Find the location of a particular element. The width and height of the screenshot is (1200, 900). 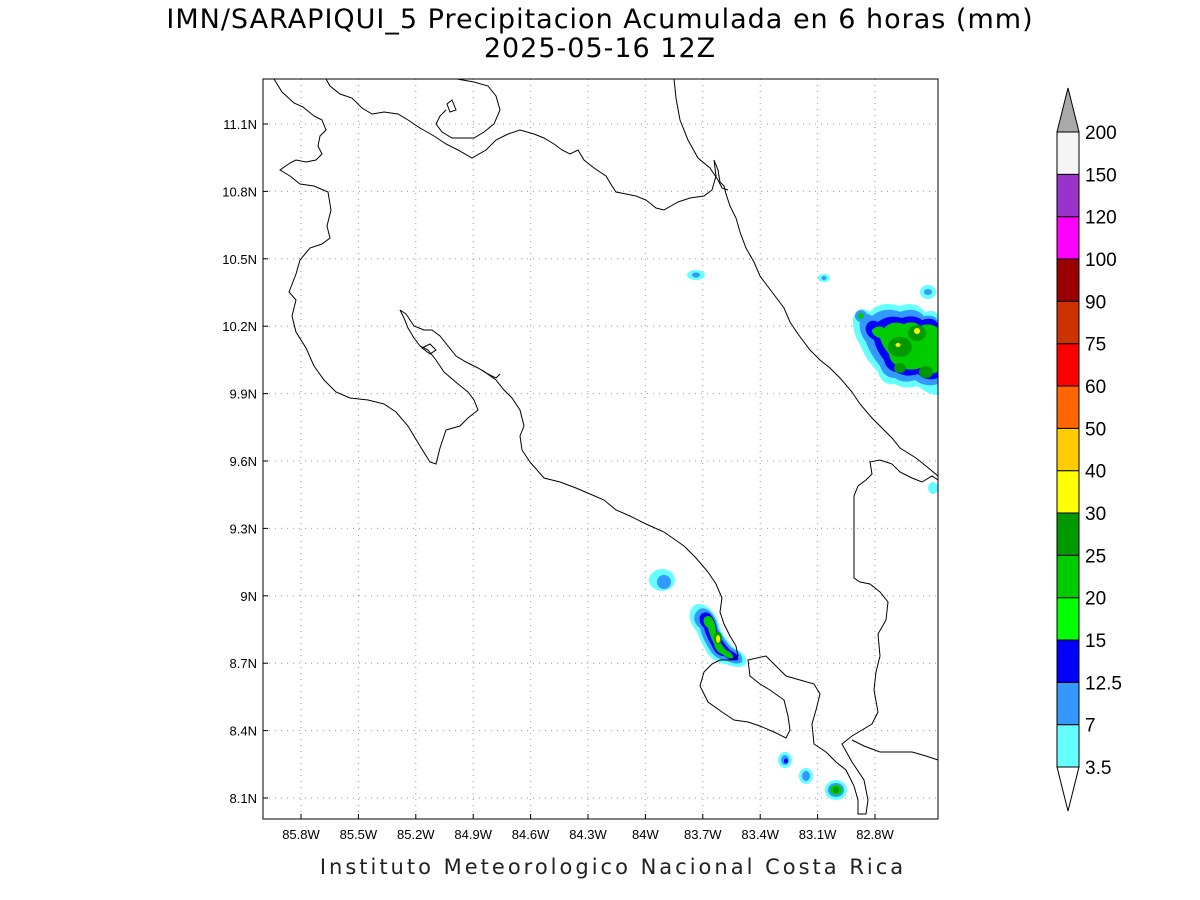

colorbar-label: 25 is located at coordinates (1095, 556).